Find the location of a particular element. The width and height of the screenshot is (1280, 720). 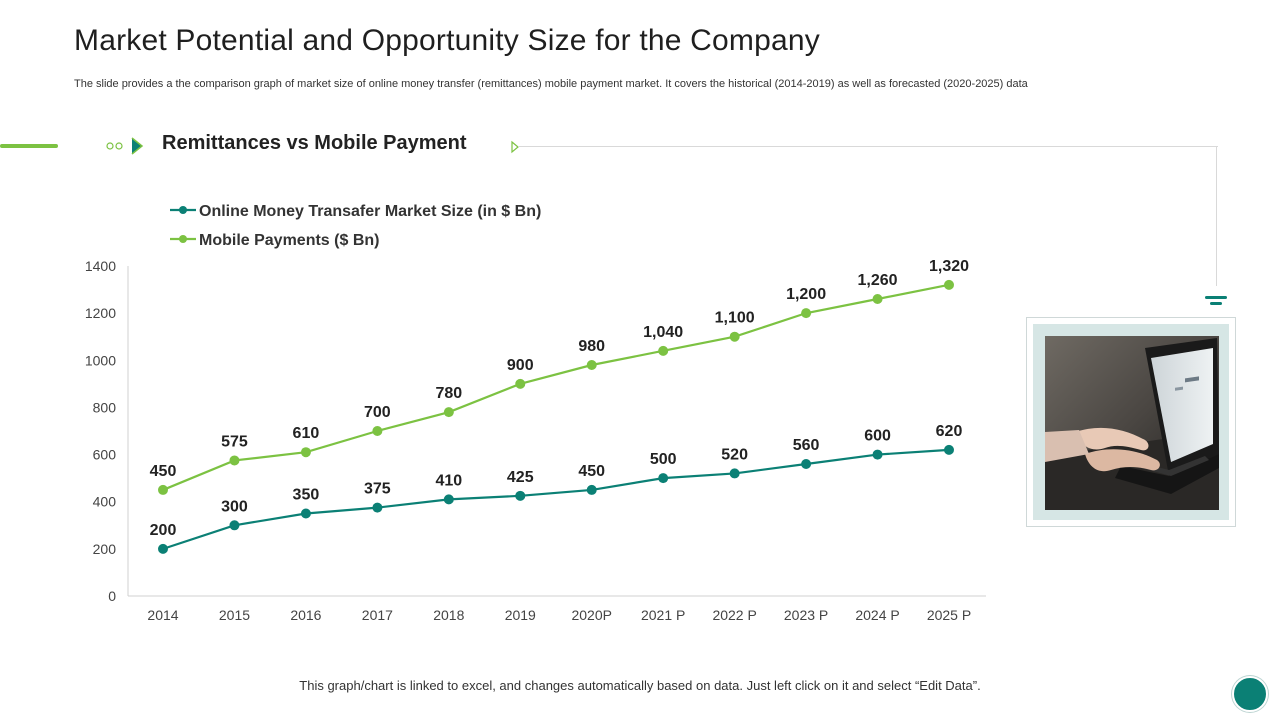

y-tick-label: 1200 is located at coordinates (100, 313).